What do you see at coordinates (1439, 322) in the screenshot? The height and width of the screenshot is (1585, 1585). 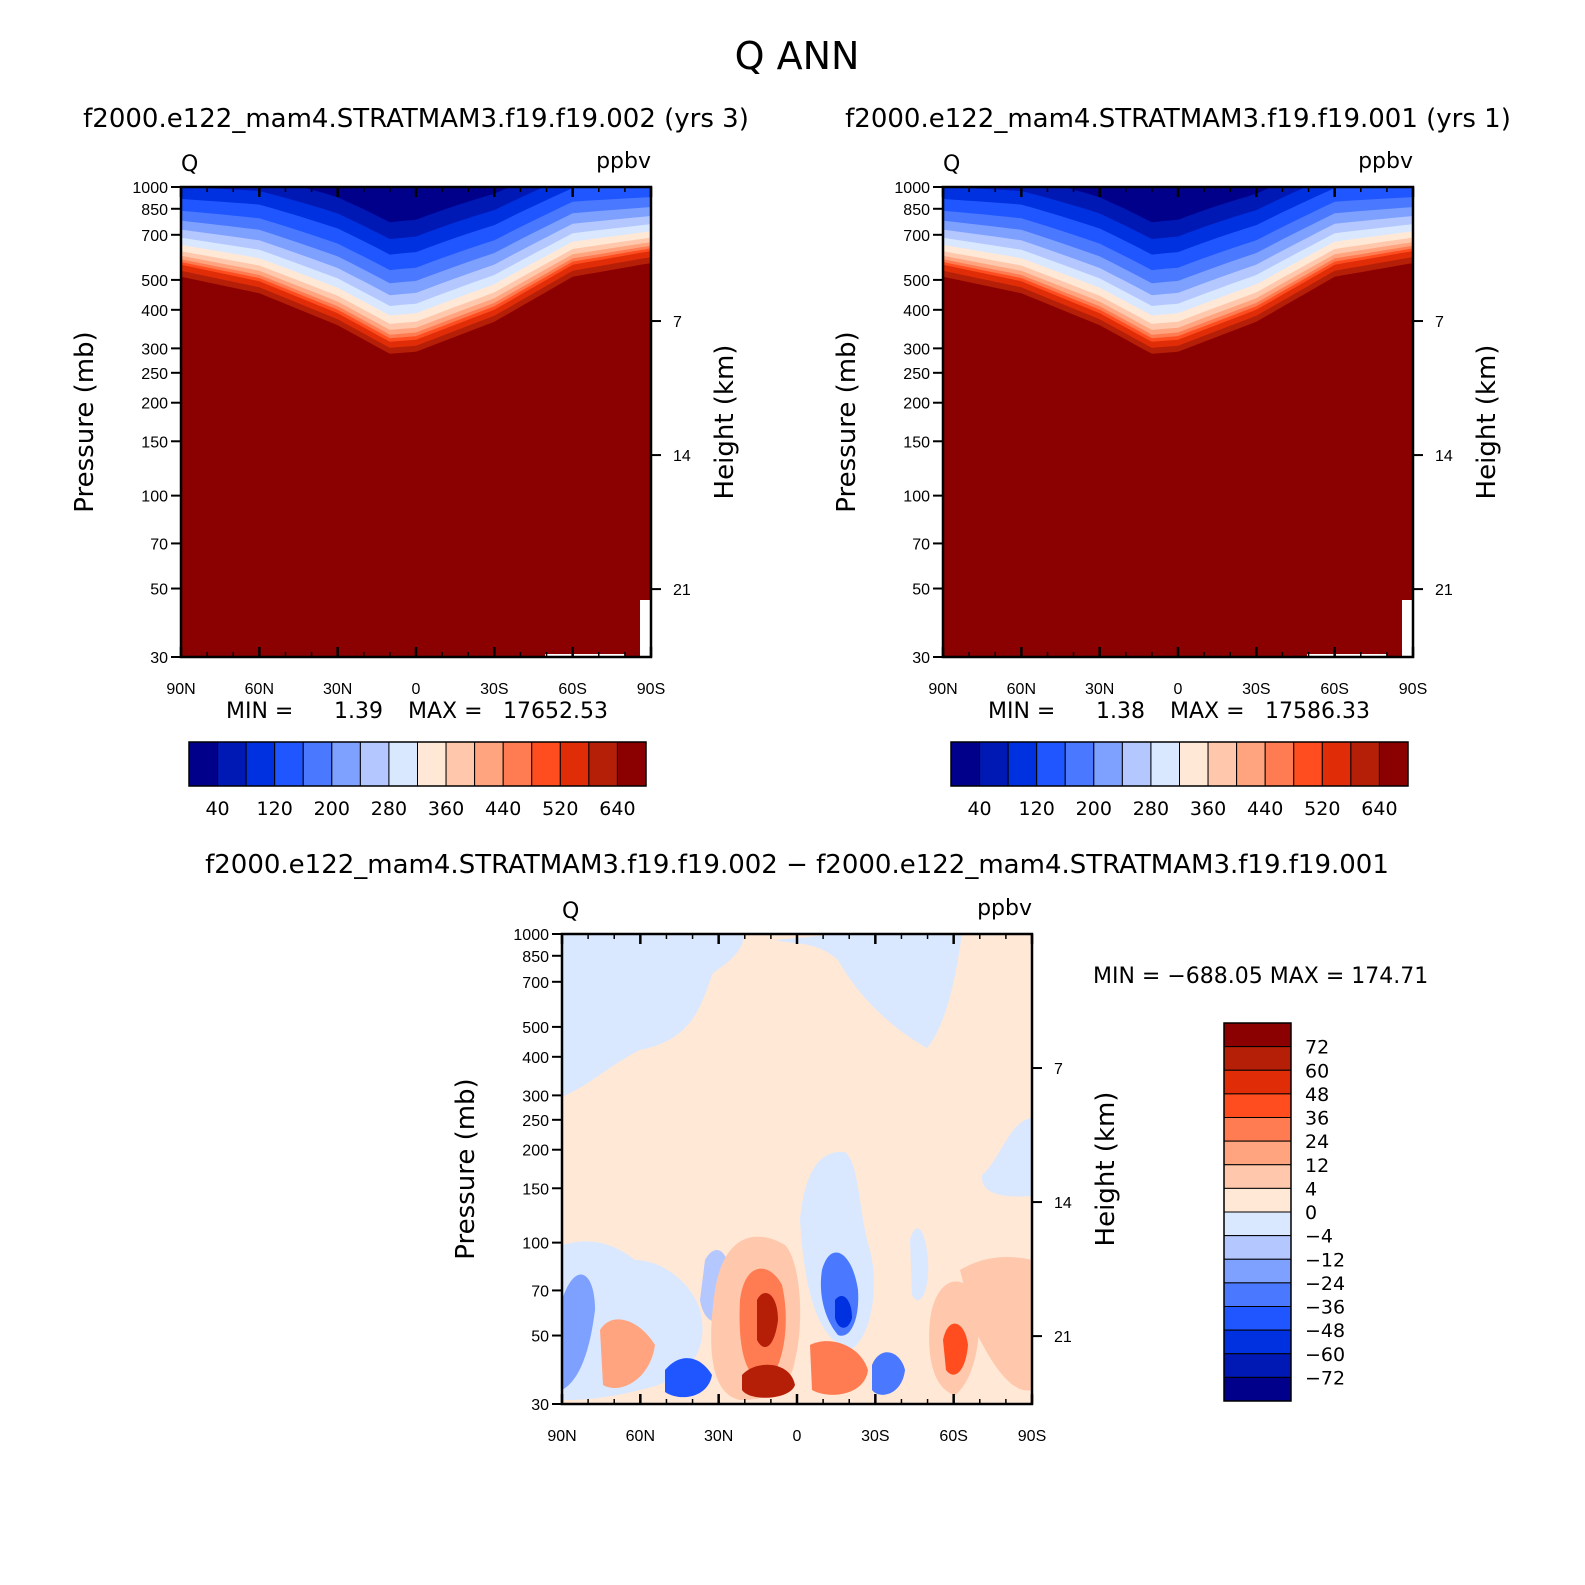 I see `top-right-y2tick-label: 7` at bounding box center [1439, 322].